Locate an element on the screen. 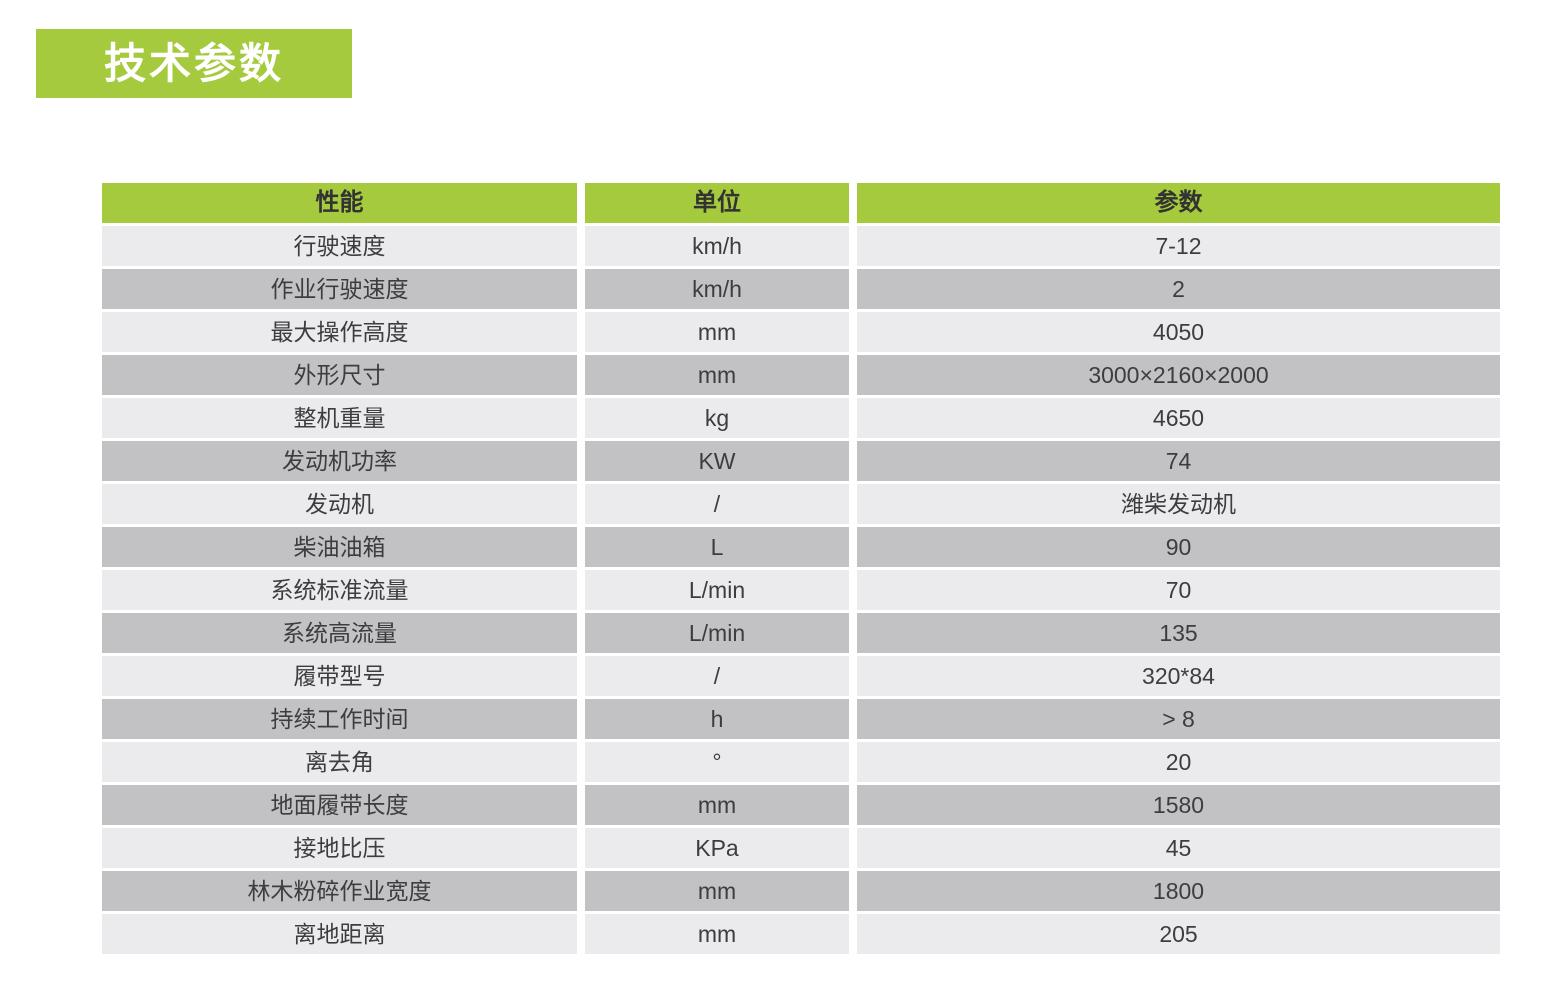 The image size is (1542, 1000). page-title: 技术参数 is located at coordinates (193, 63).